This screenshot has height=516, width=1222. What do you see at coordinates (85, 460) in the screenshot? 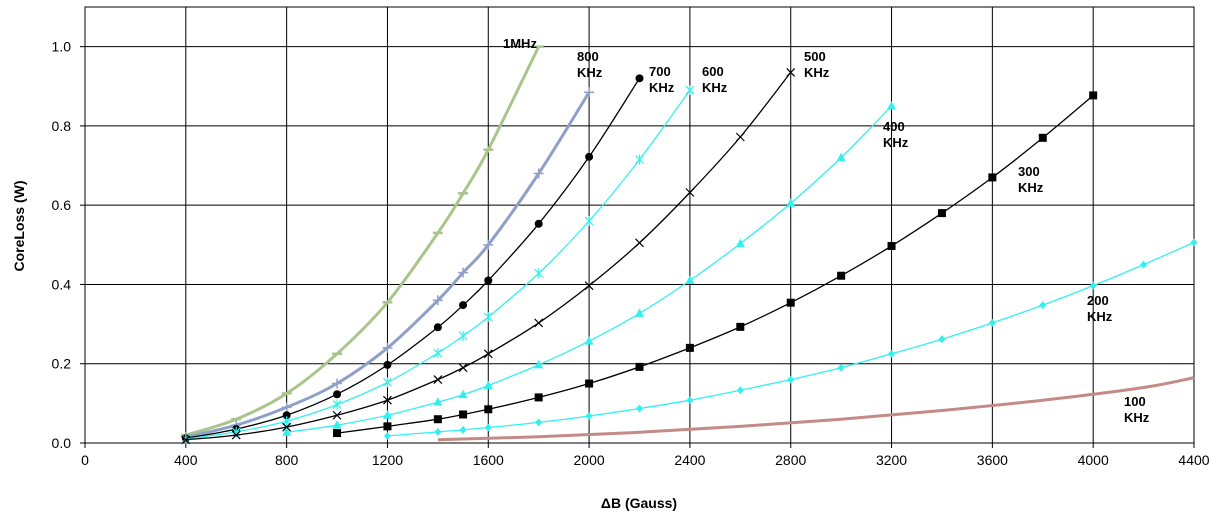
I see `x-tick-label: 0` at bounding box center [85, 460].